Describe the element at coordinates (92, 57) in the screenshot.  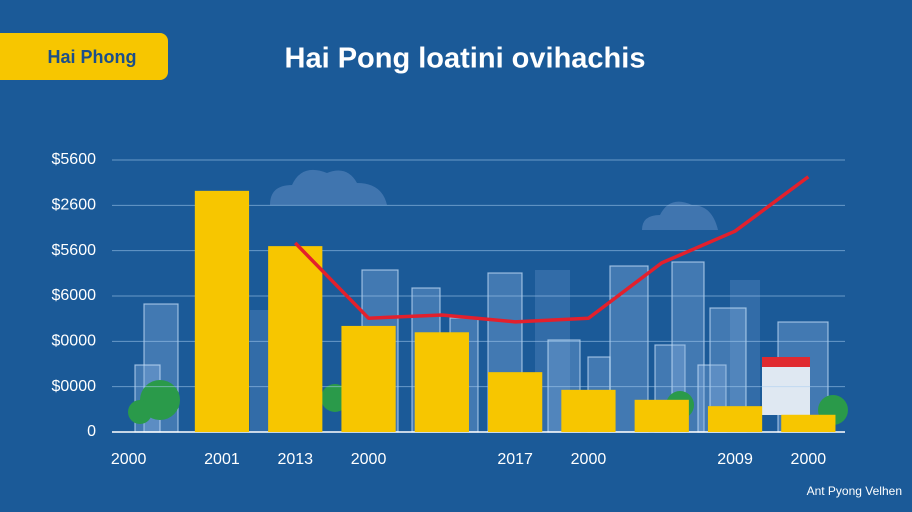
I see `badge-text: Hai Phong` at that location.